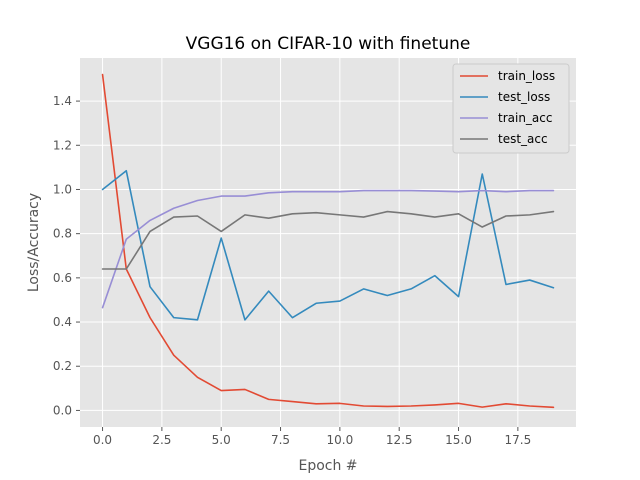 The image size is (640, 480). I want to click on legend-items: train_loss test_loss train_acc test_acc, so click(507, 107).